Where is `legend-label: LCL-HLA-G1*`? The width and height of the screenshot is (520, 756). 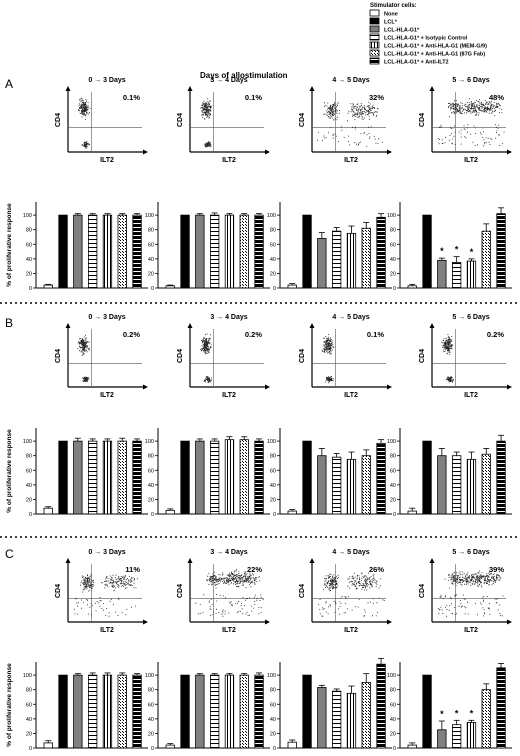 legend-label: LCL-HLA-G1* is located at coordinates (402, 31).